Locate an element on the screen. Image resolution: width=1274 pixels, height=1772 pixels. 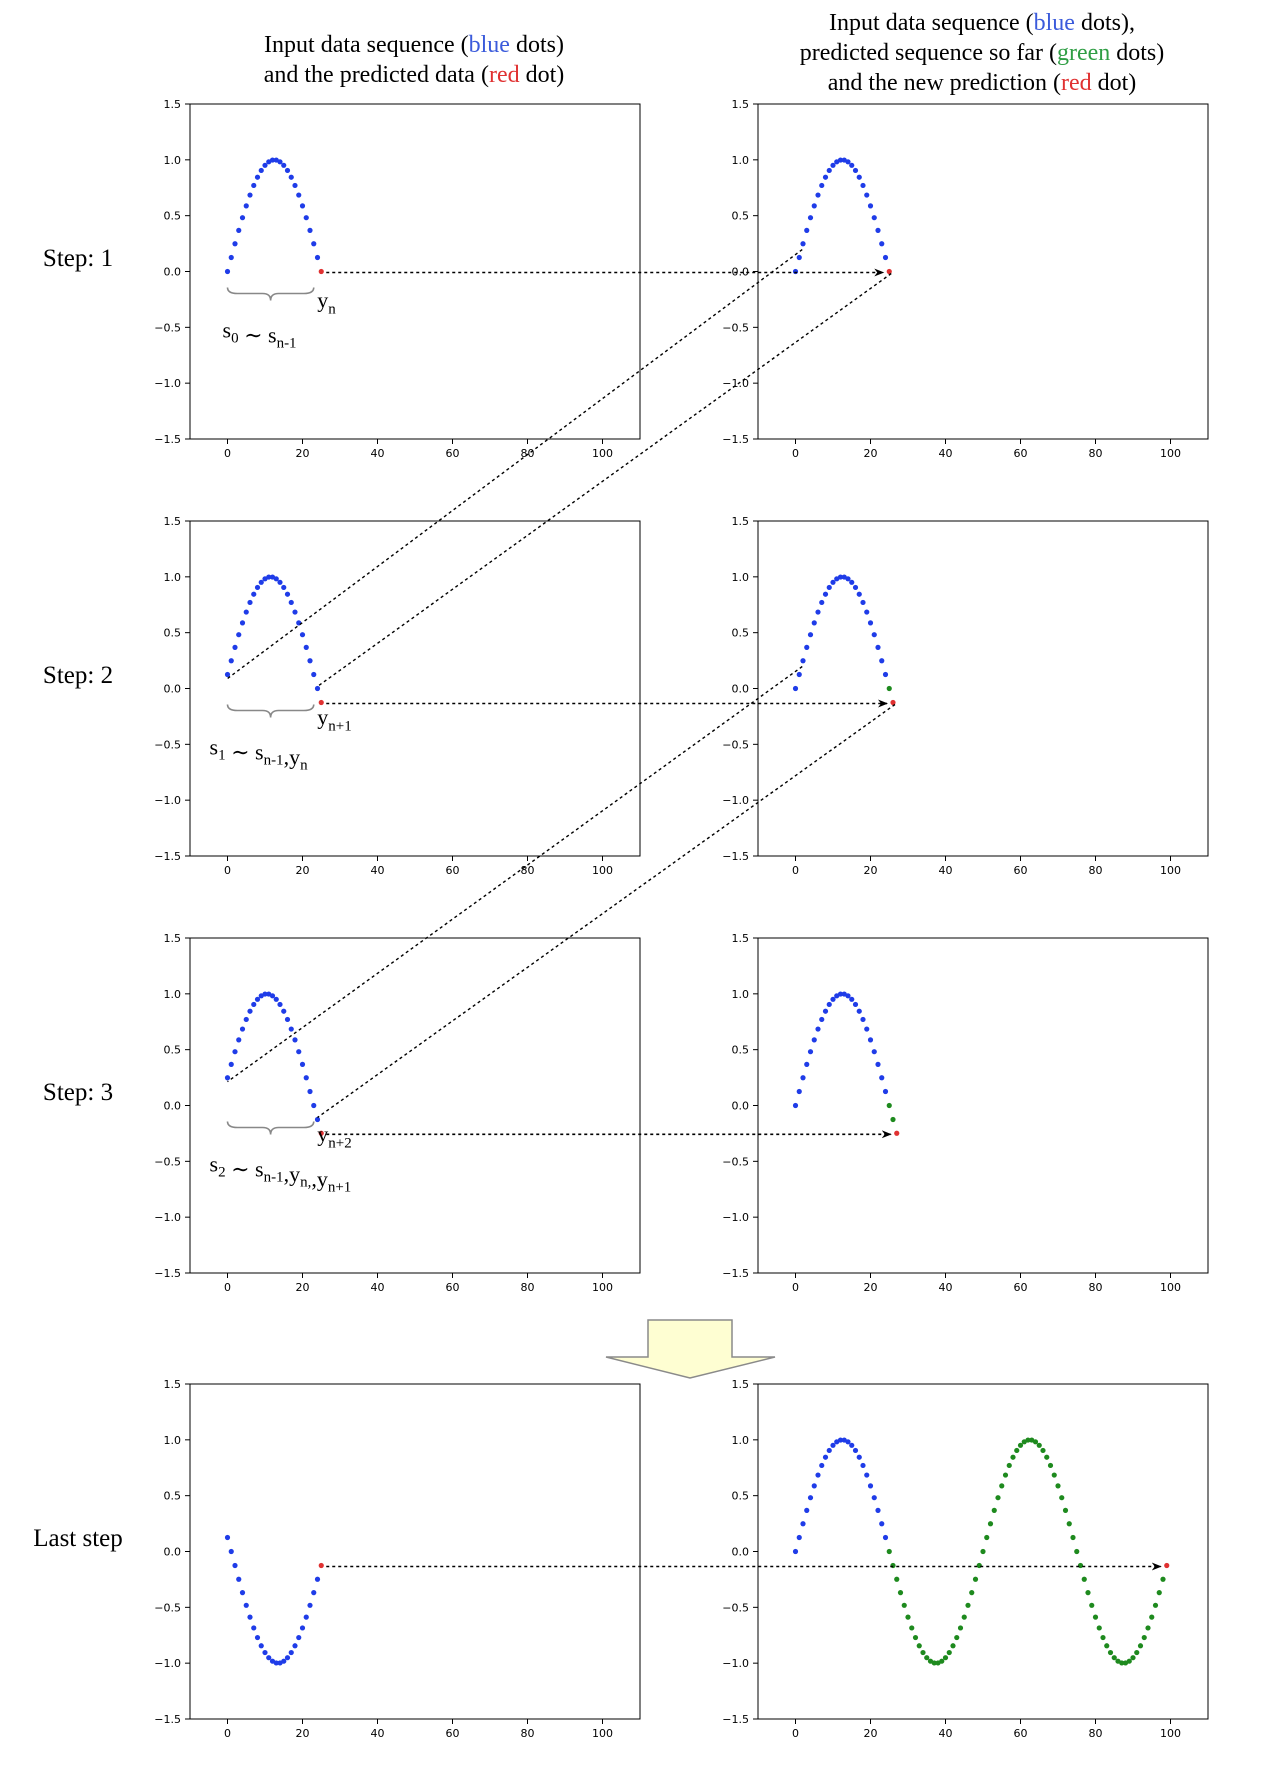
window-brace is located at coordinates (270, 1128).